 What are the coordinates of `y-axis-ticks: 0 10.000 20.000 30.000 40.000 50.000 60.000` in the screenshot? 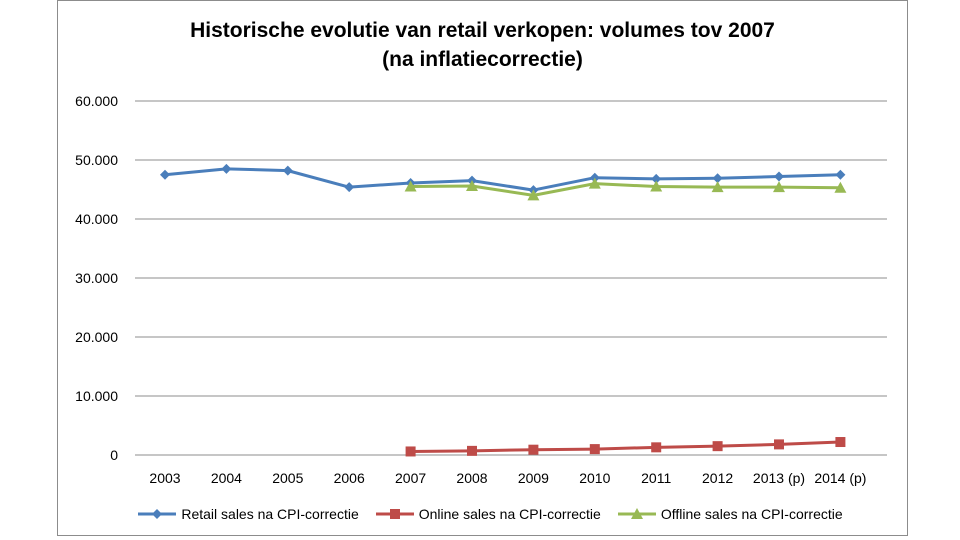 It's located at (96, 278).